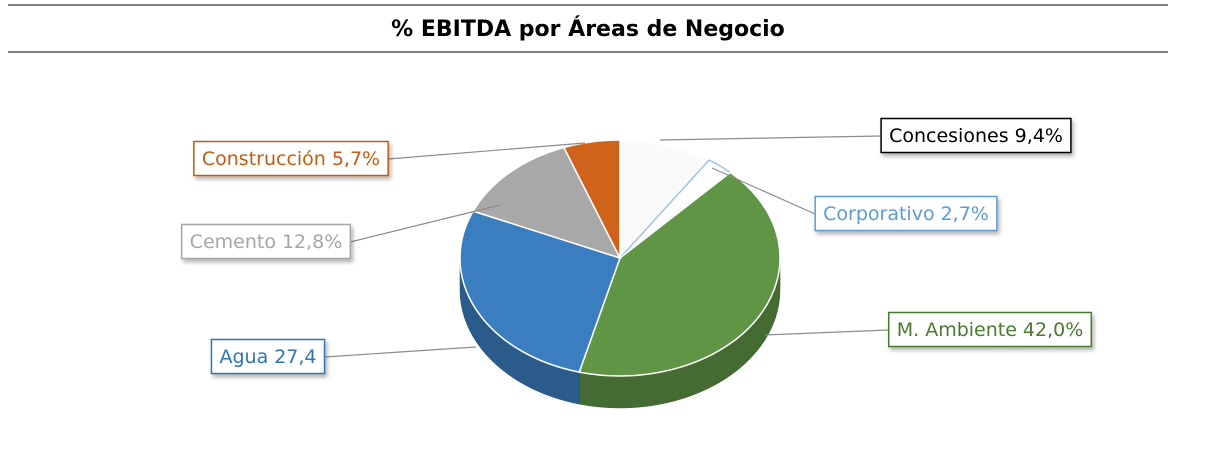 Image resolution: width=1207 pixels, height=467 pixels. I want to click on data-label: Concesiones 9,4%, so click(976, 136).